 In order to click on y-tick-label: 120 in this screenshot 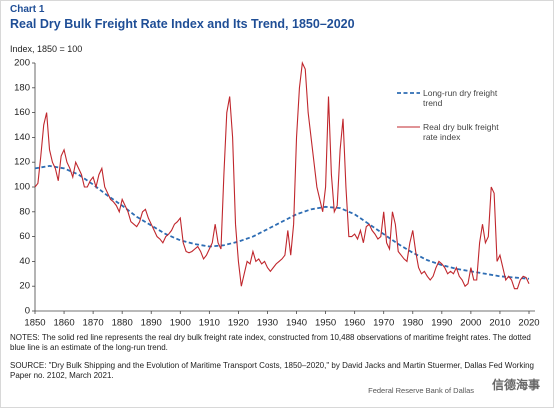, I will do `click(22, 162)`.